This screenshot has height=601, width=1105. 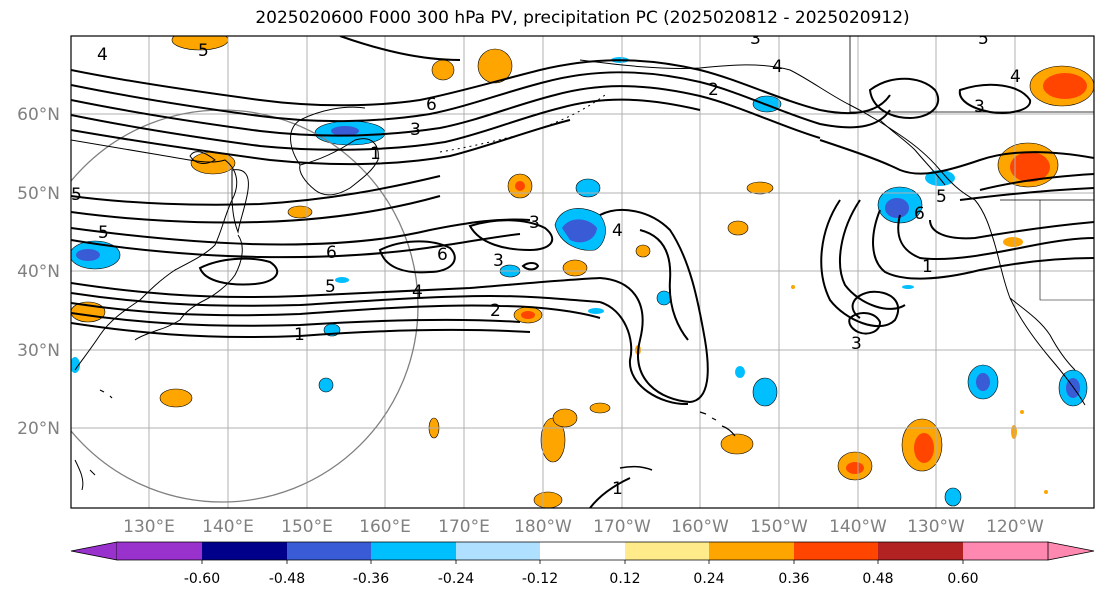 What do you see at coordinates (793, 579) in the screenshot?
I see `colorbar-tick-label: 0.36` at bounding box center [793, 579].